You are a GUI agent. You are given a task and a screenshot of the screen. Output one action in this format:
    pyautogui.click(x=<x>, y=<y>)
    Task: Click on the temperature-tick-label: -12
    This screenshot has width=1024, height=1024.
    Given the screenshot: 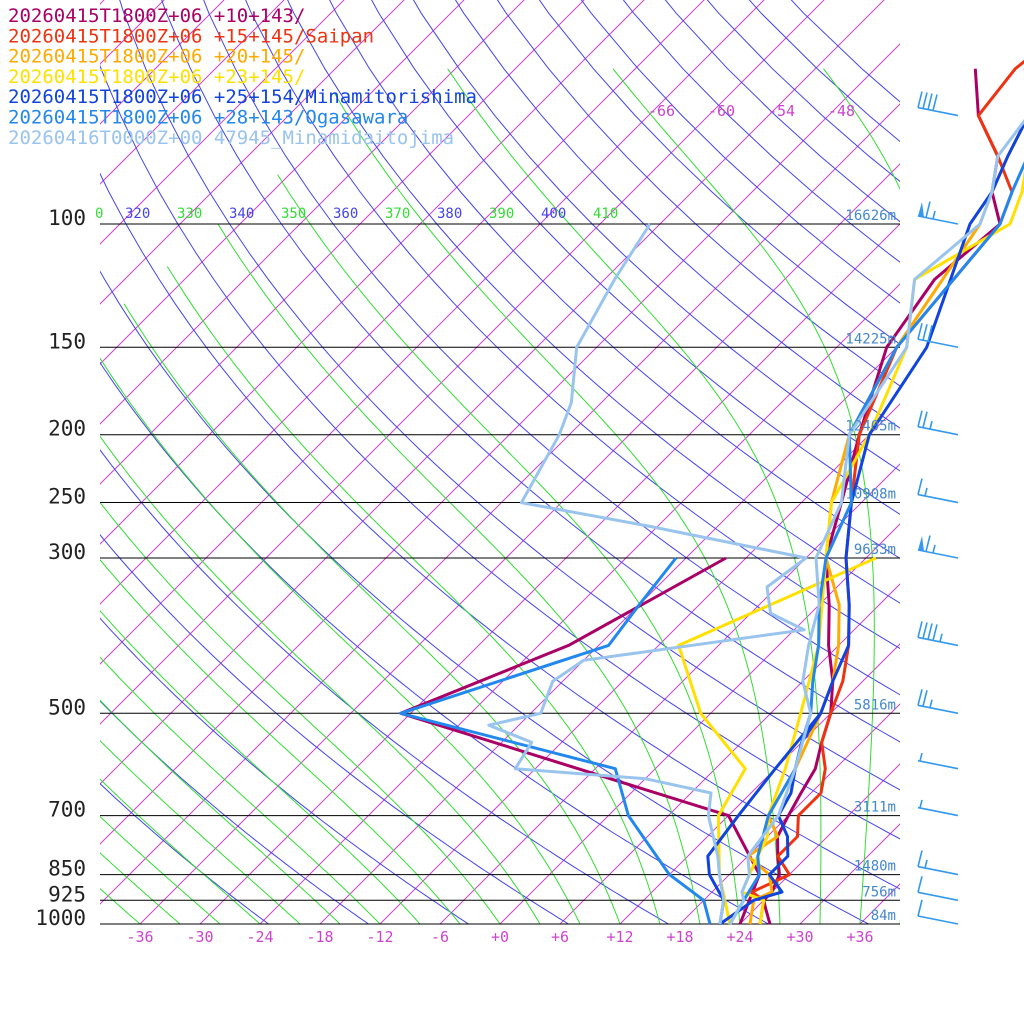 What is the action you would take?
    pyautogui.click(x=379, y=937)
    